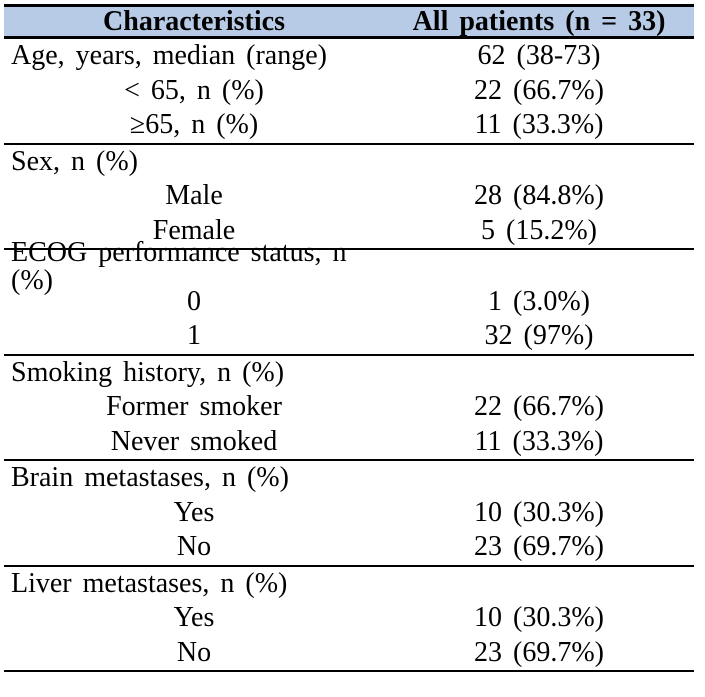 Image resolution: width=705 pixels, height=697 pixels. I want to click on table-sub-row: 0 1 (3.0%), so click(349, 302).